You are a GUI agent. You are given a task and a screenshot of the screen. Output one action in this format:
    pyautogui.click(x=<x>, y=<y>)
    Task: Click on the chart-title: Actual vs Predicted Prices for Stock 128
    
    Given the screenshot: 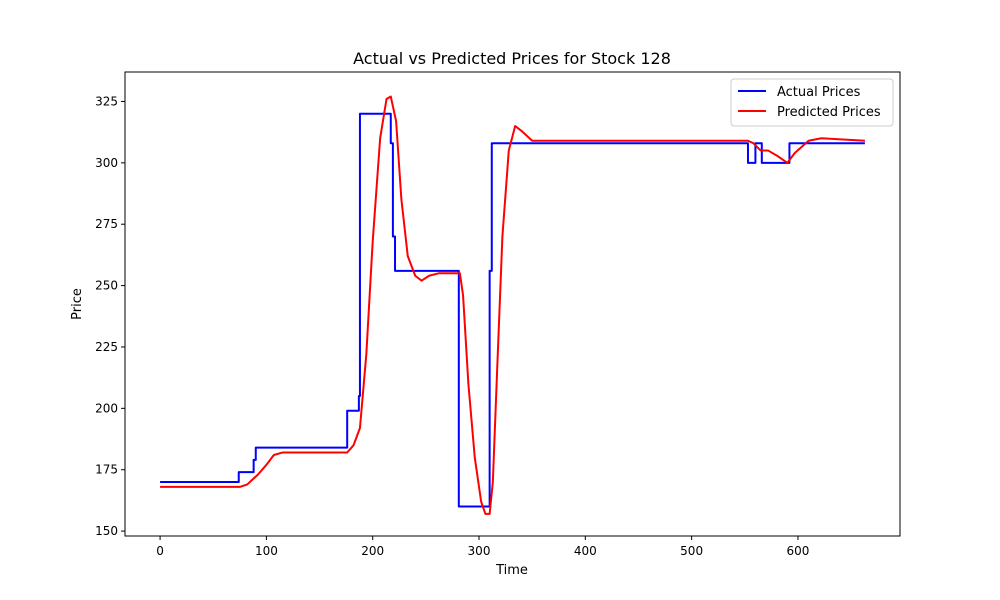 What is the action you would take?
    pyautogui.click(x=512, y=58)
    